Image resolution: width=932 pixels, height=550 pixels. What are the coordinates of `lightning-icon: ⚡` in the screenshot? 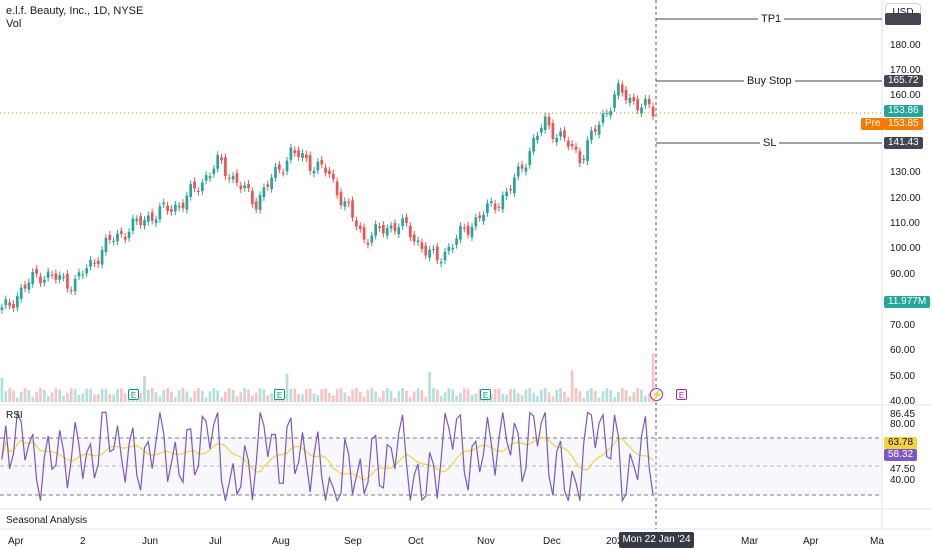 It's located at (656, 394).